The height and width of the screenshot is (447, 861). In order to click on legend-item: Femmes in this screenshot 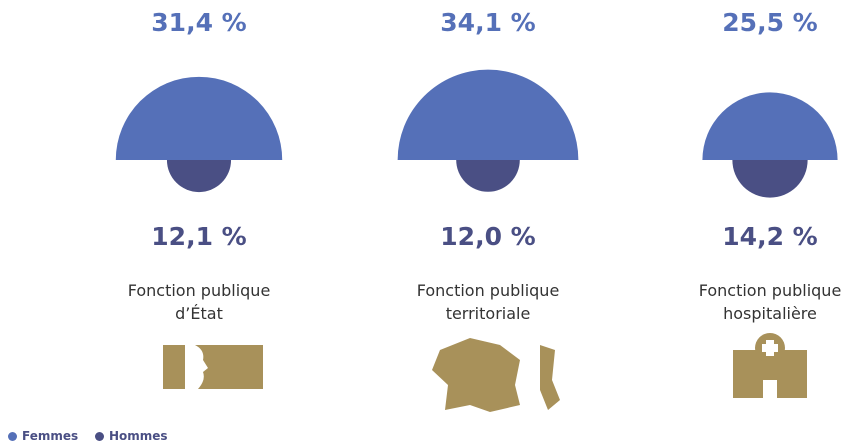, I will do `click(43, 436)`.